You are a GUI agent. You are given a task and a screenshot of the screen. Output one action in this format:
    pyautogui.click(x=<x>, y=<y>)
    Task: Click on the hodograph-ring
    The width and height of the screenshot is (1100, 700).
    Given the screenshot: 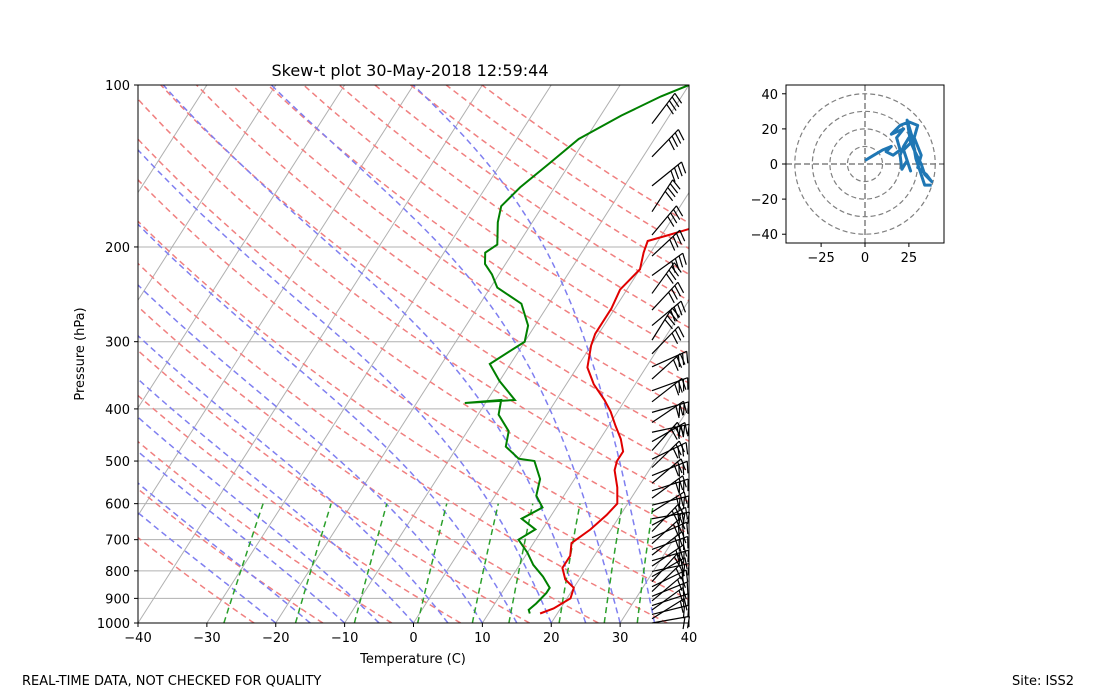 What is the action you would take?
    pyautogui.click(x=865, y=164)
    